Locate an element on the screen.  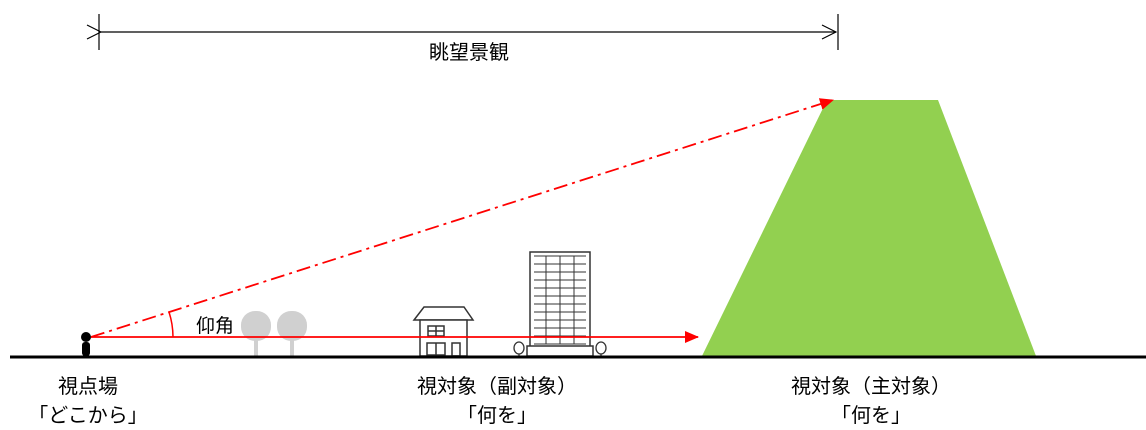
main-object-title: 視対象（主対象） is located at coordinates (871, 386).